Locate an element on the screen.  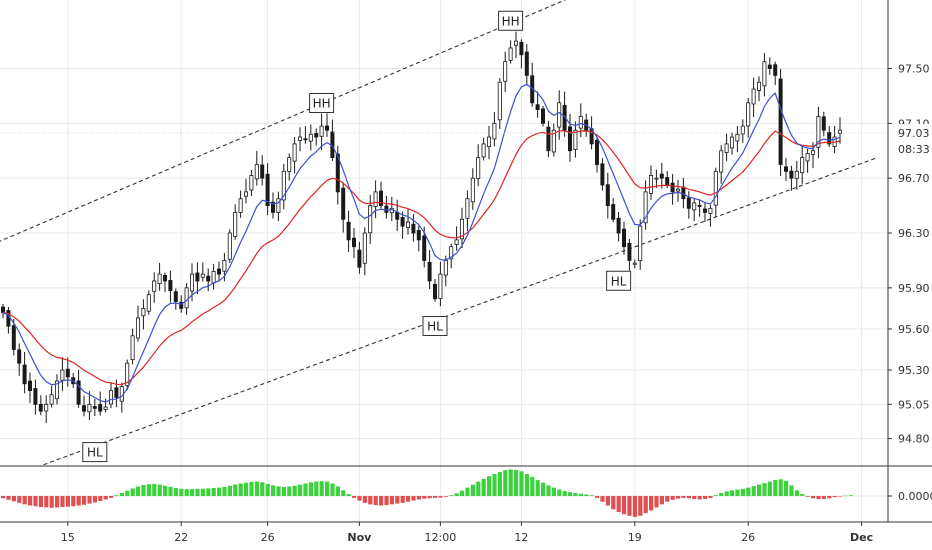
annotation-label-4: HL is located at coordinates (619, 281).